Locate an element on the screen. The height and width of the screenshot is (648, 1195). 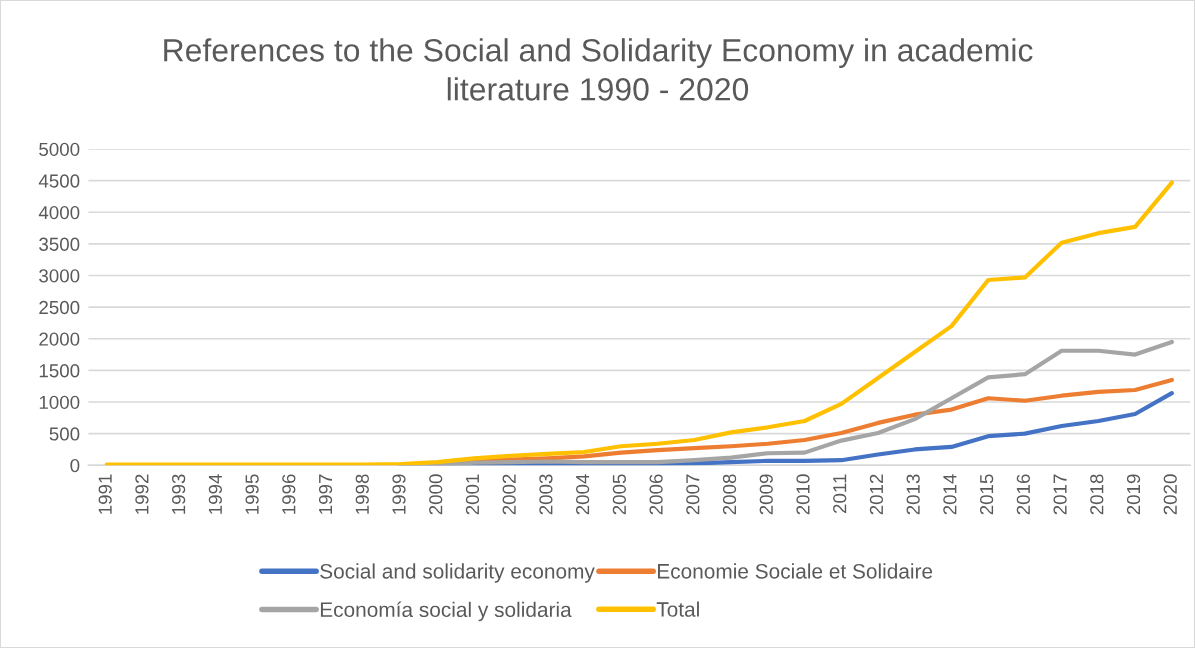
x-tick-label: 2005 is located at coordinates (619, 494).